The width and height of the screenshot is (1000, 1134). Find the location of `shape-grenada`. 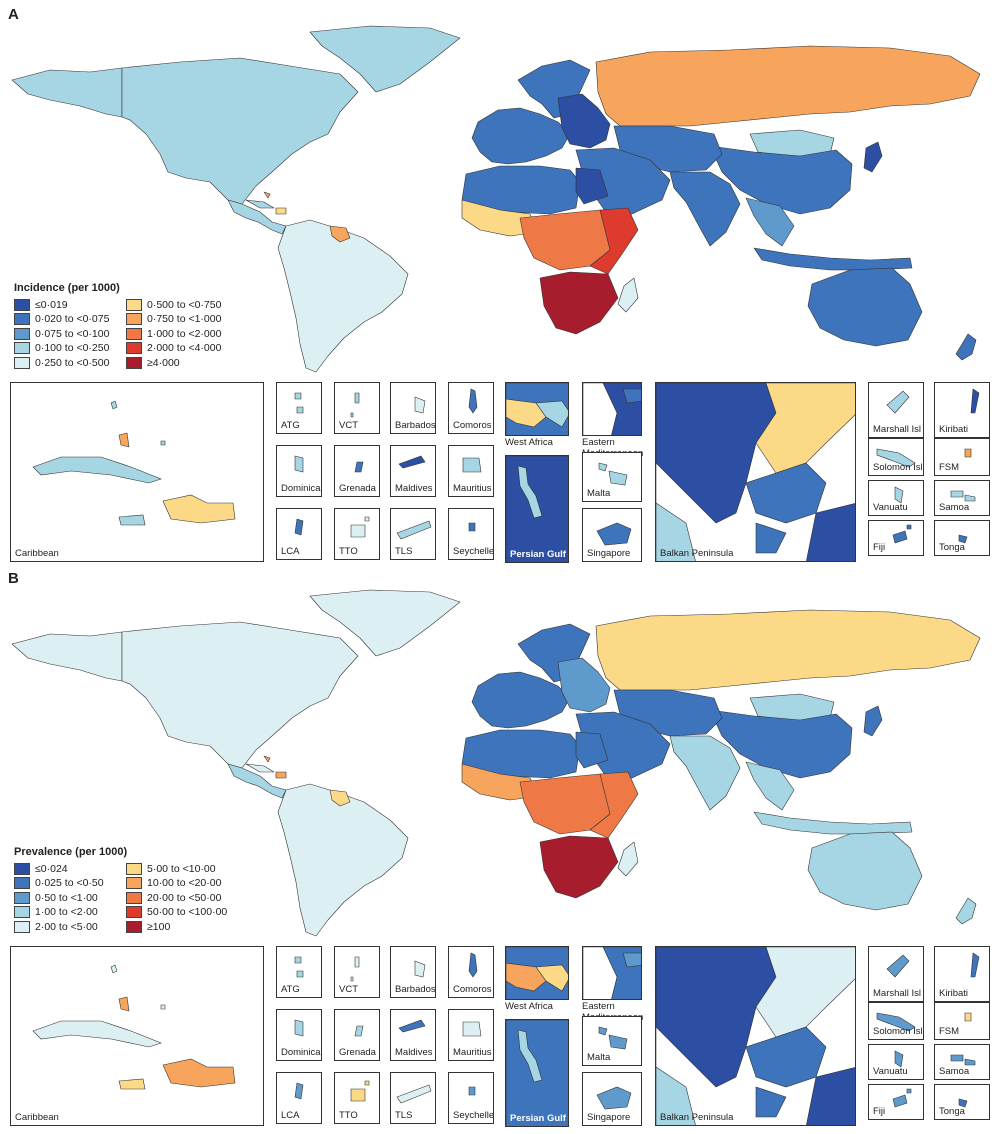

shape-grenada is located at coordinates (359, 1031).